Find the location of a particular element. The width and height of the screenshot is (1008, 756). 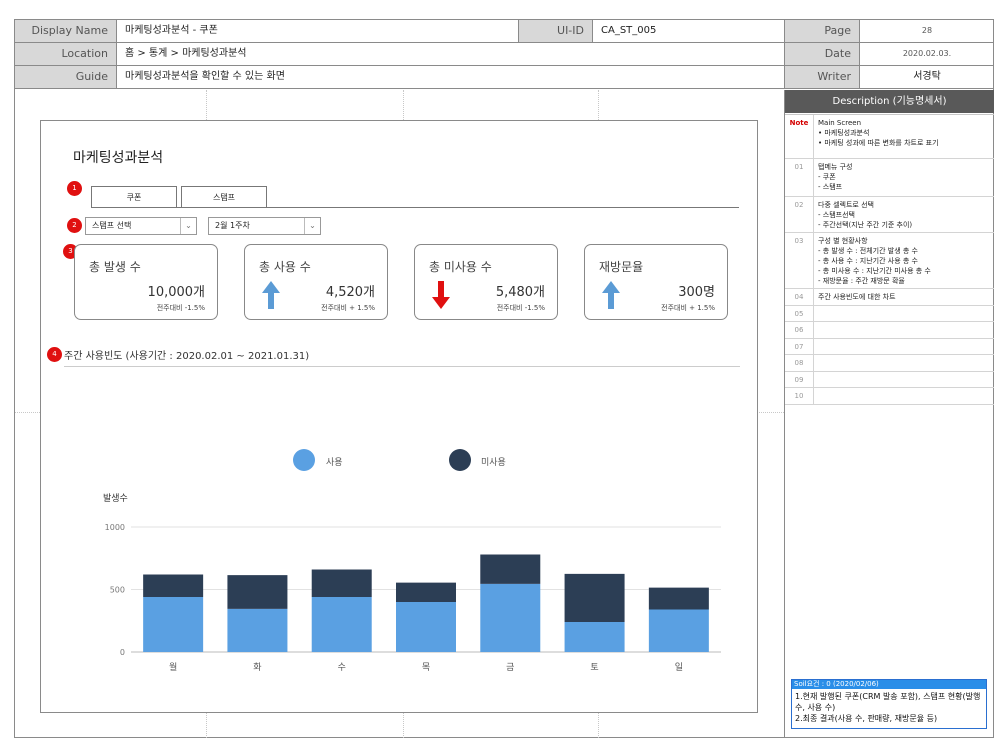

x-tick-label: 월 is located at coordinates (173, 667).